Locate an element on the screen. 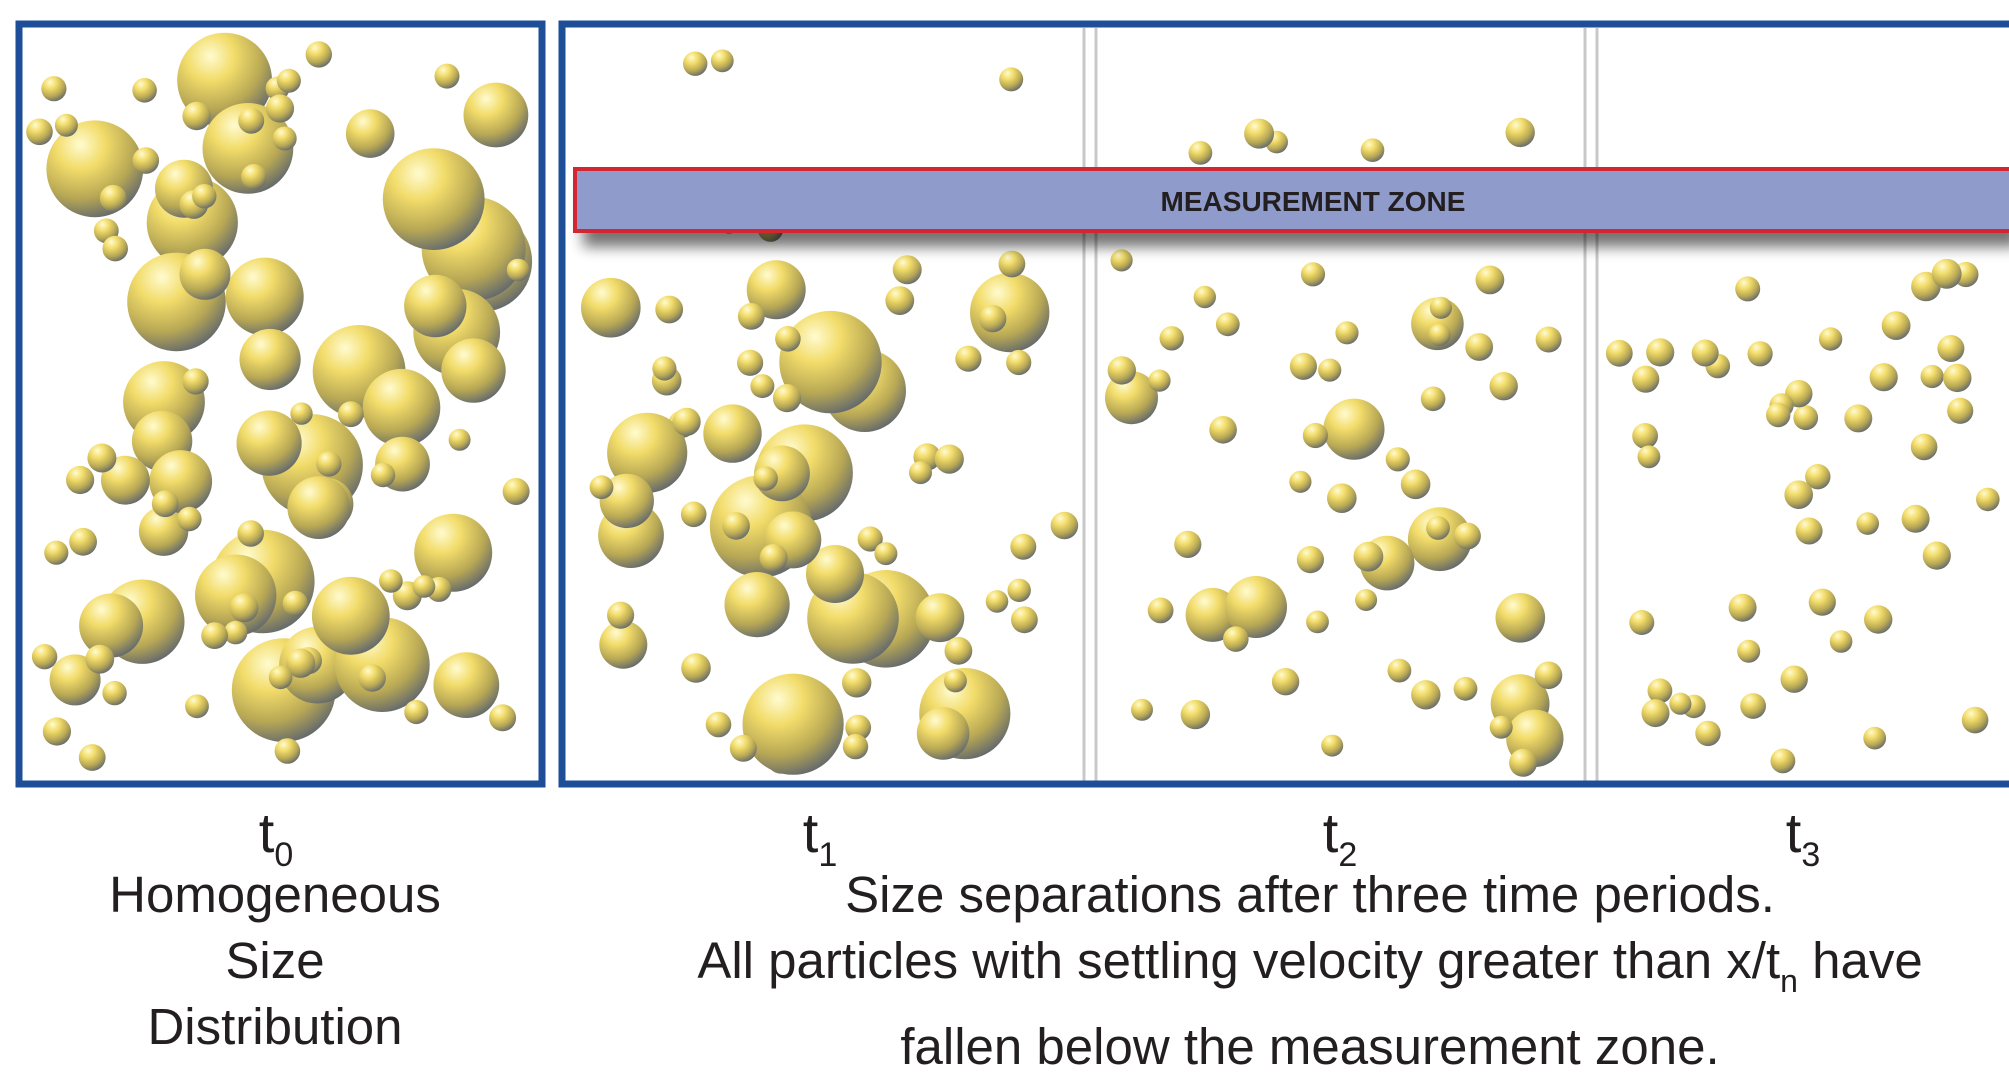  measurement-zone-label: MEASUREMENT ZONE is located at coordinates (1313, 201).